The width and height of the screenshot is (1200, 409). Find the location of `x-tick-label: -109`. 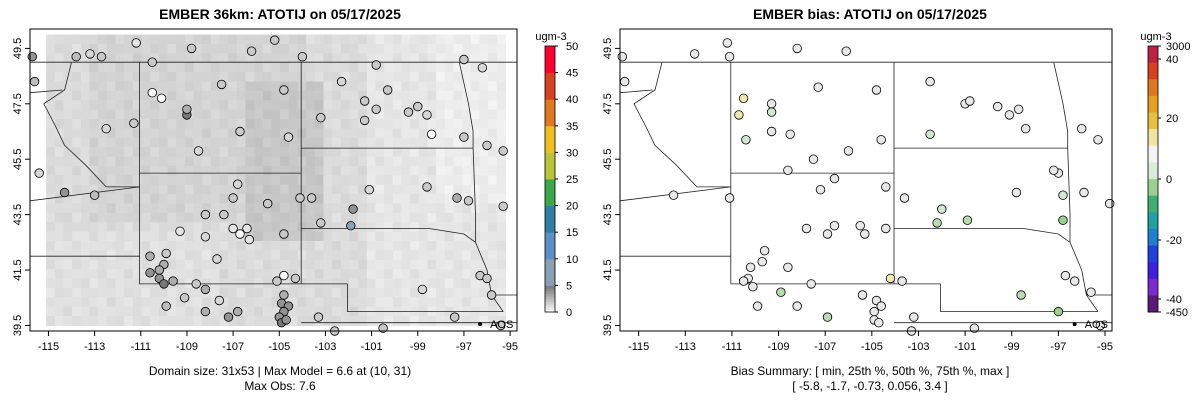

x-tick-label: -109 is located at coordinates (779, 347).